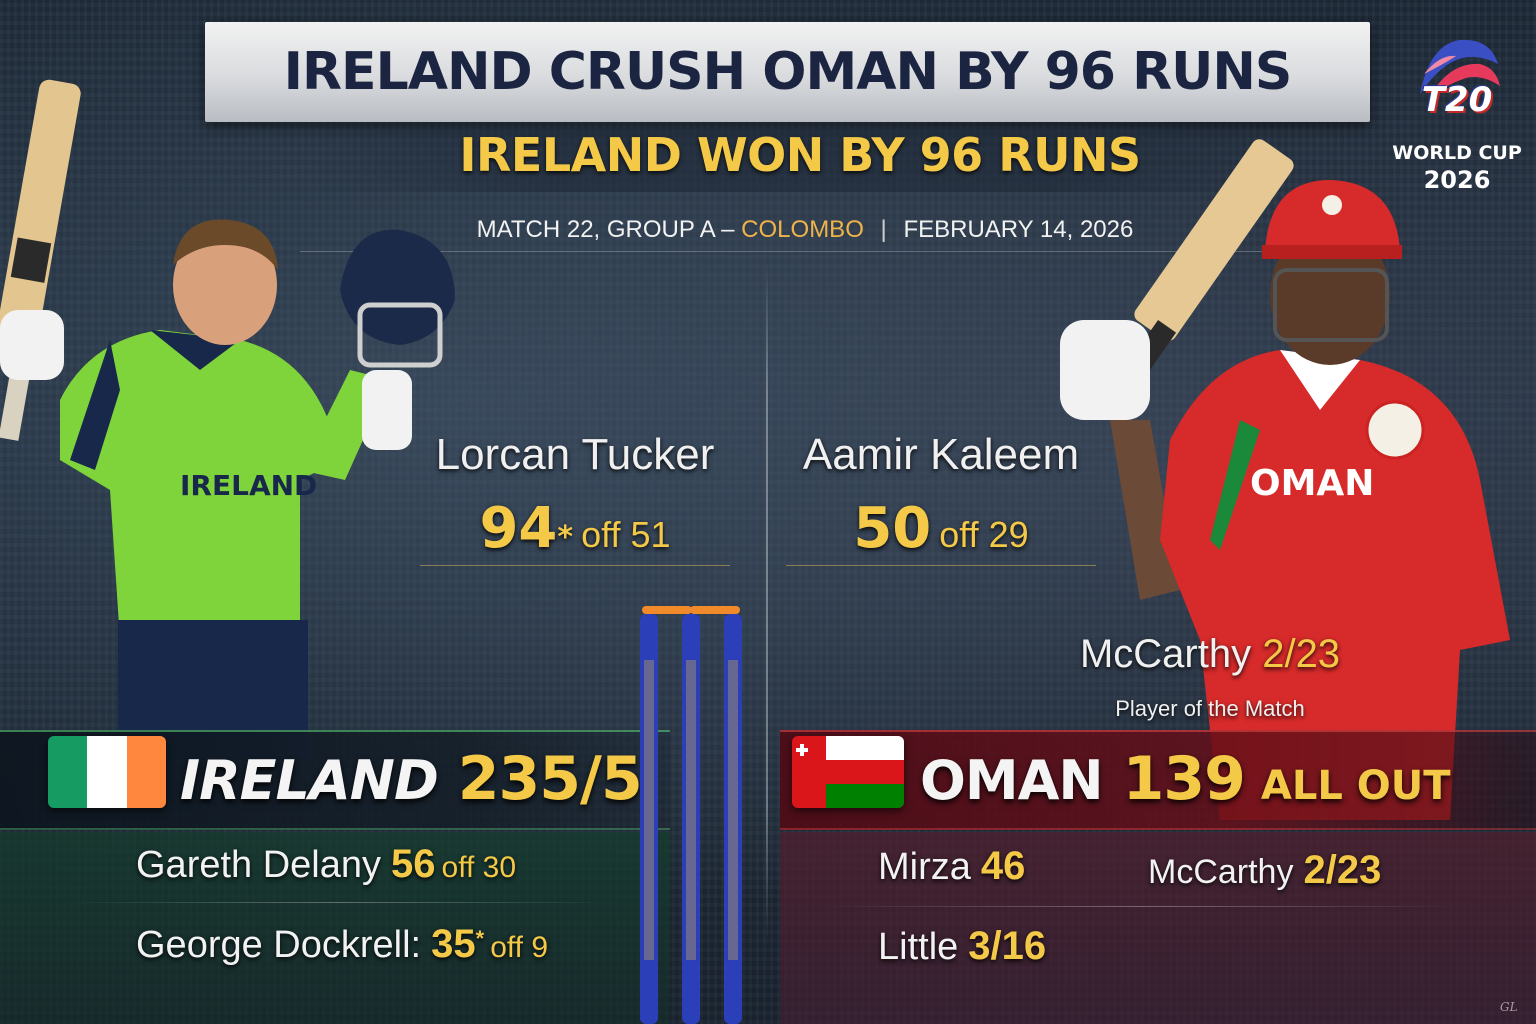  What do you see at coordinates (605, 229) in the screenshot?
I see `match-label: MATCH 22, GROUP A –` at bounding box center [605, 229].